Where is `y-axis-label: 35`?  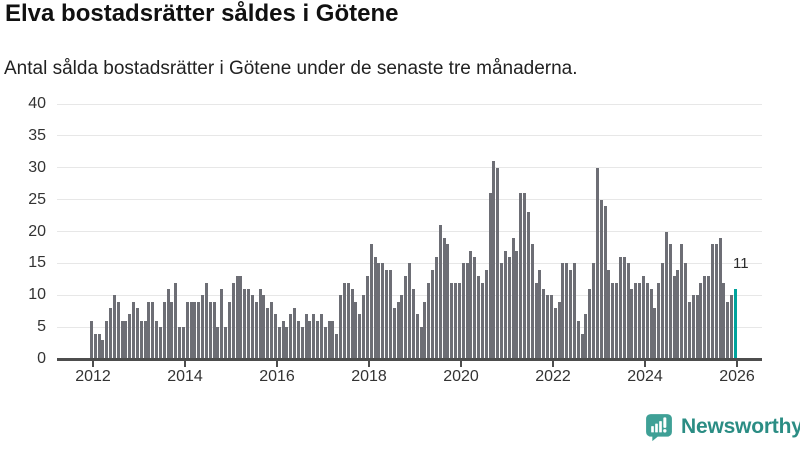 y-axis-label: 35 is located at coordinates (37, 135).